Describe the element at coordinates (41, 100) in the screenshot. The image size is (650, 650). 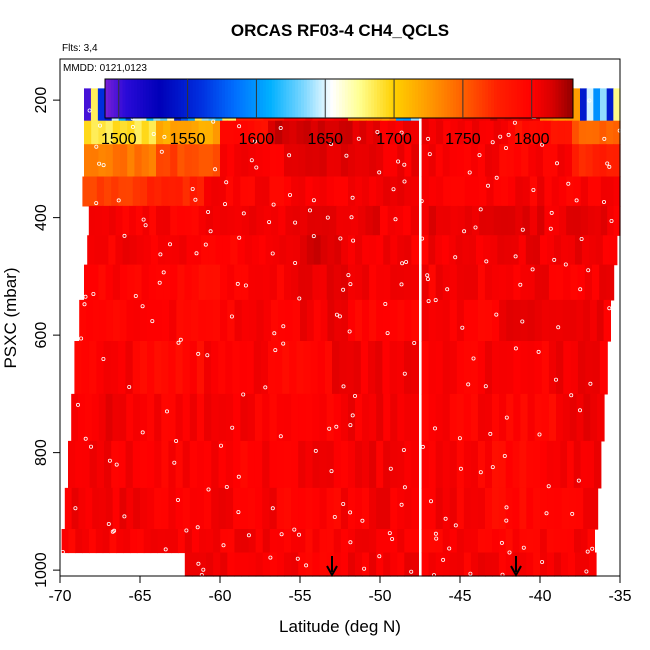
I see `y-tick-label: 200` at that location.